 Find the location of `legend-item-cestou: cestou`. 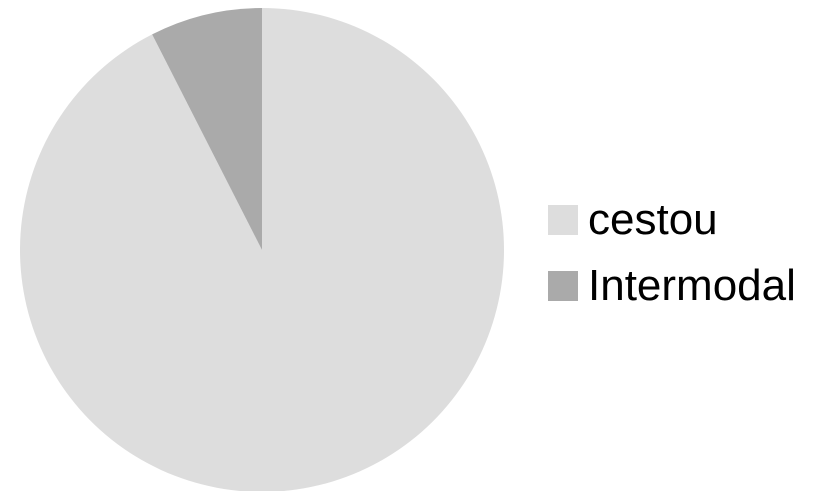

legend-item-cestou: cestou is located at coordinates (672, 220).